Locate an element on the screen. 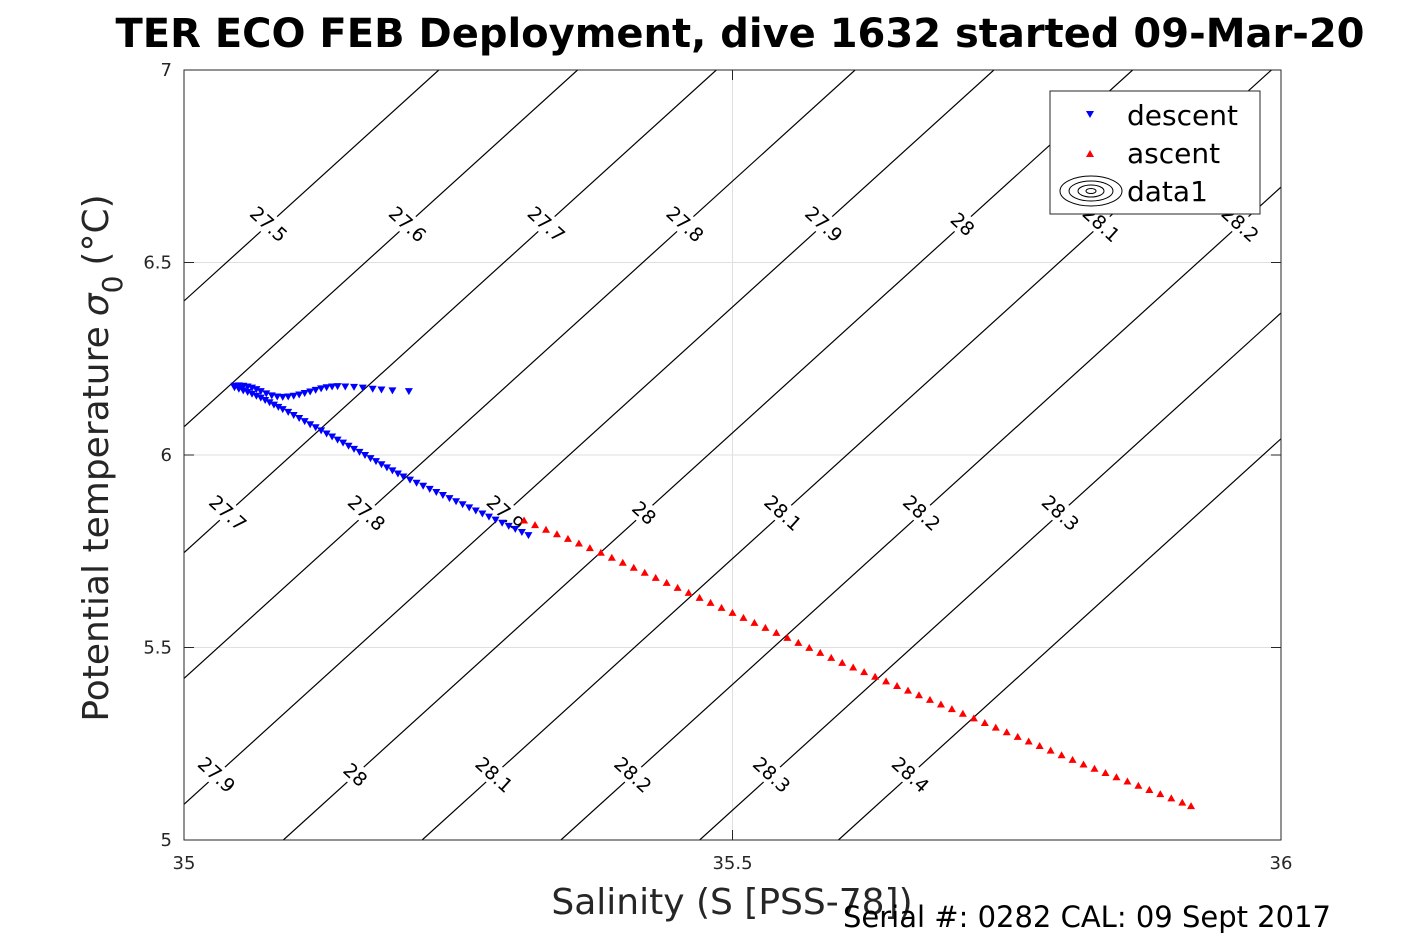 This screenshot has height=945, width=1417. legend-contour-icon is located at coordinates (1091, 191).